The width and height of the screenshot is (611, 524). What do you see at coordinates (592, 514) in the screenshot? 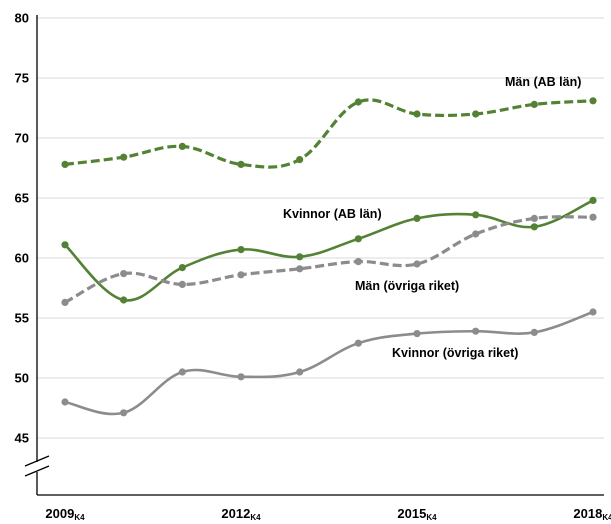
I see `x-tick-label-2018: 2018K4` at bounding box center [592, 514].